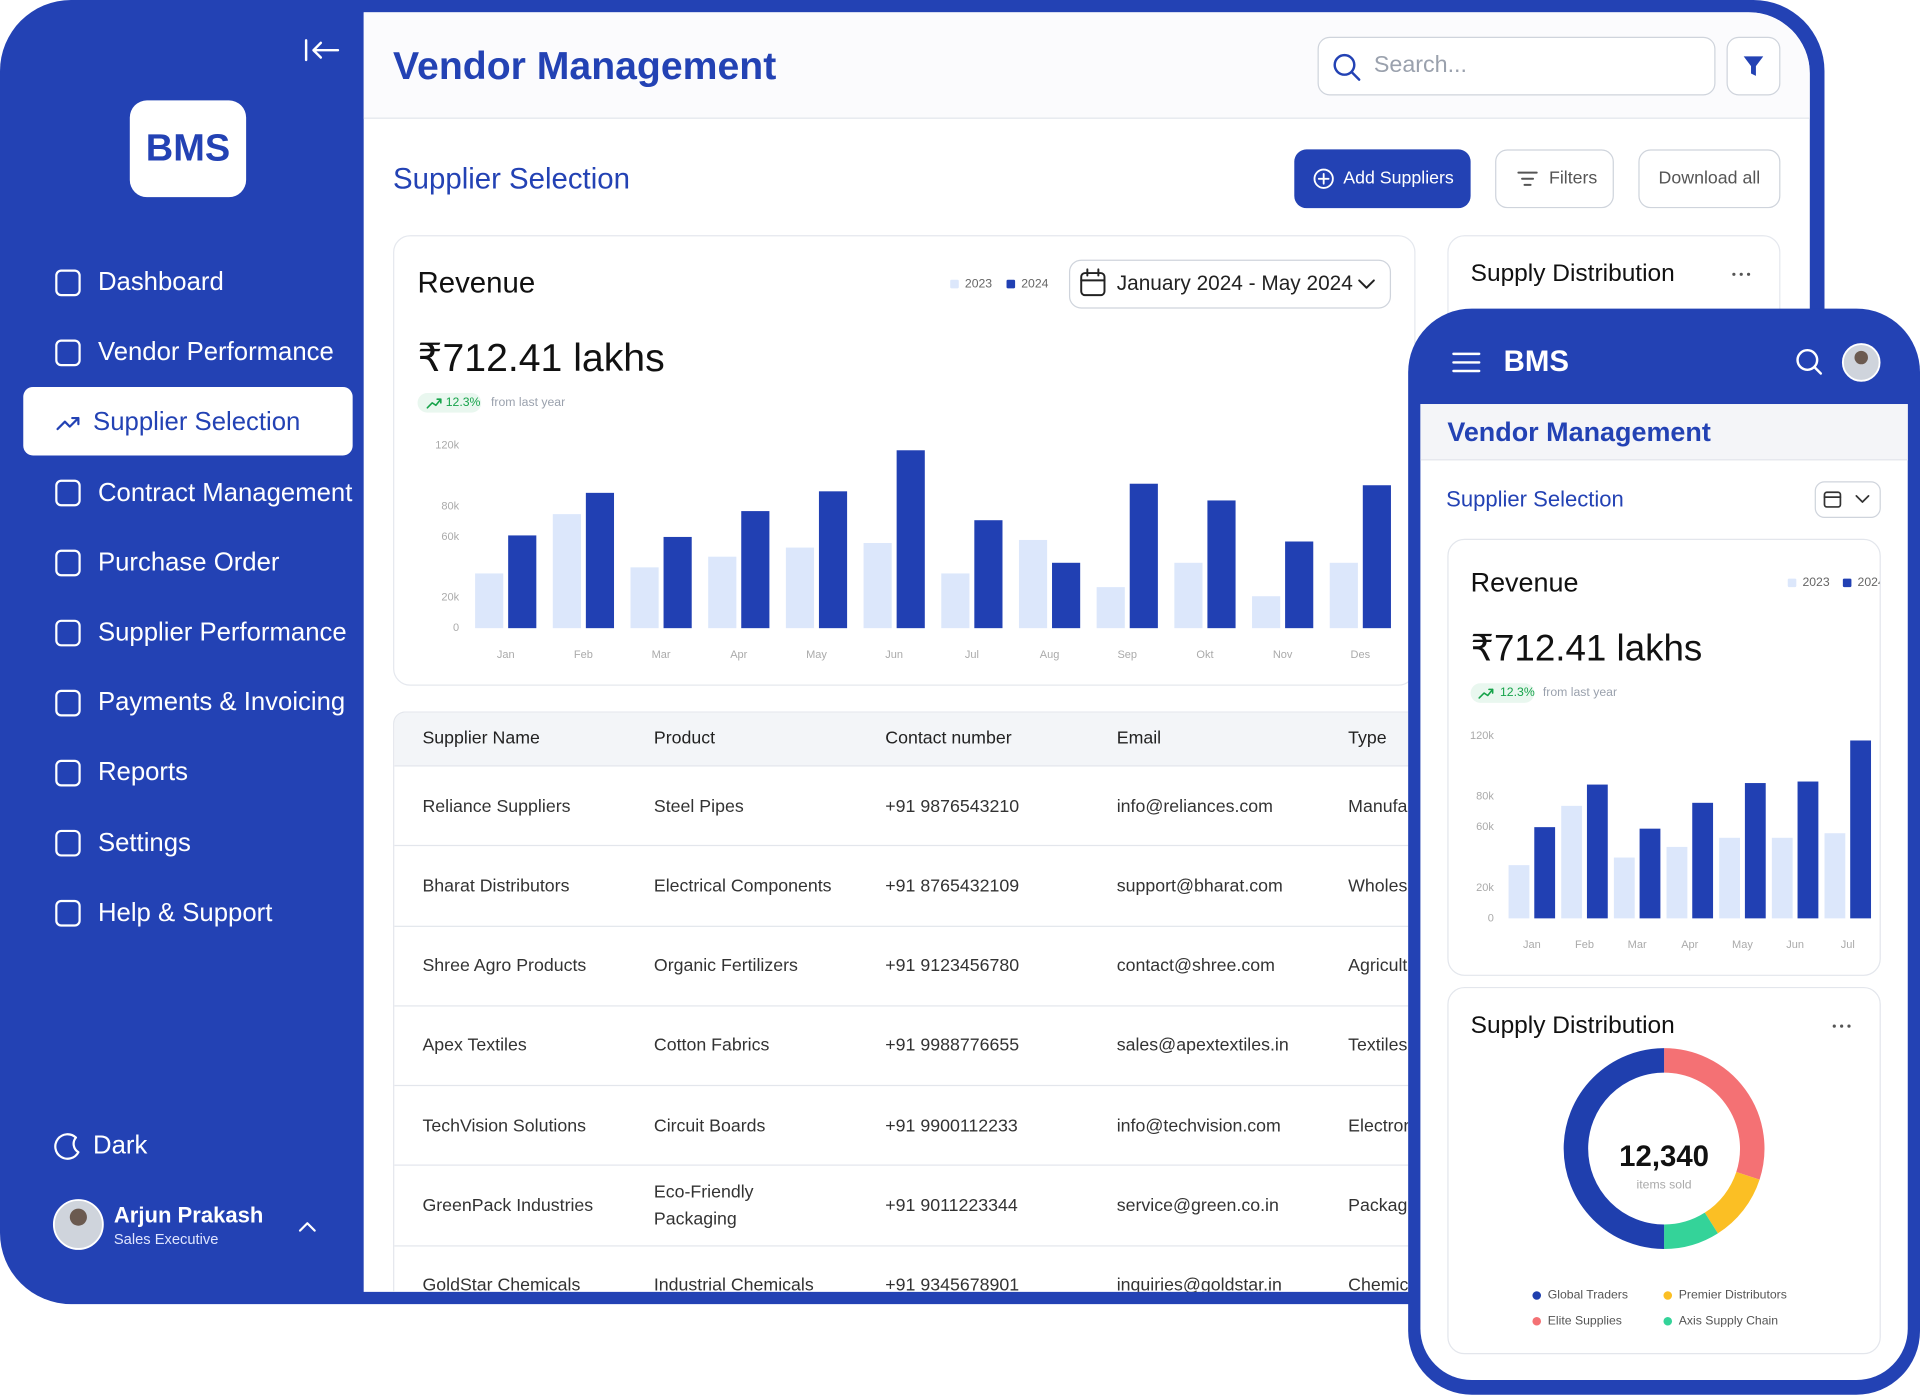 Image resolution: width=1920 pixels, height=1395 pixels. I want to click on table-cell: Apex Textiles, so click(474, 1046).